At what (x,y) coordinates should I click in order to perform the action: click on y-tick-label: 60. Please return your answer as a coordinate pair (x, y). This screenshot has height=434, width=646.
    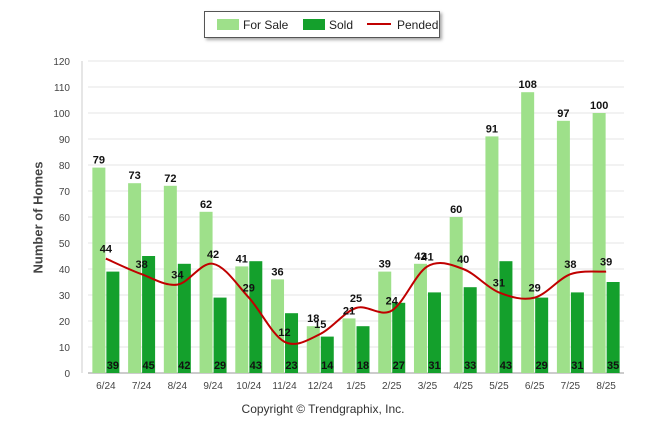
    Looking at the image, I should click on (65, 218).